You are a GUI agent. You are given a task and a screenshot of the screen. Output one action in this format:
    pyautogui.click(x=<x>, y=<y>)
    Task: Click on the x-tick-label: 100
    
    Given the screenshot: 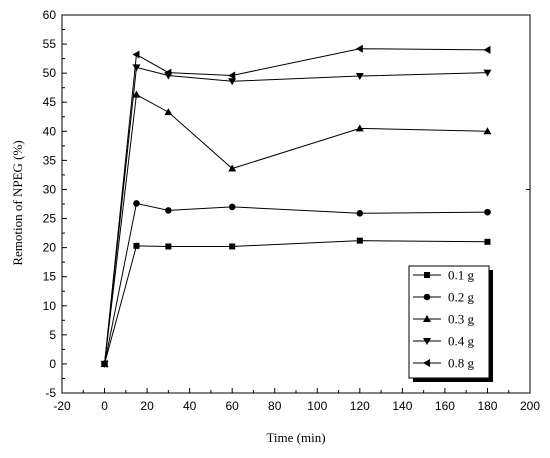 What is the action you would take?
    pyautogui.click(x=317, y=406)
    